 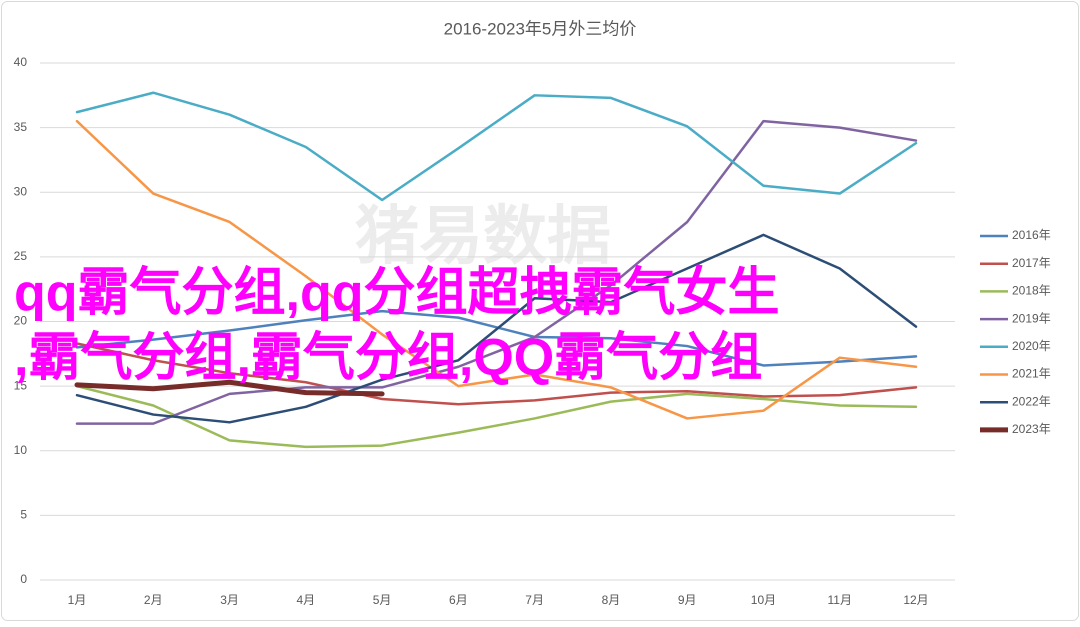 What do you see at coordinates (458, 600) in the screenshot?
I see `x-tick-label: 6月` at bounding box center [458, 600].